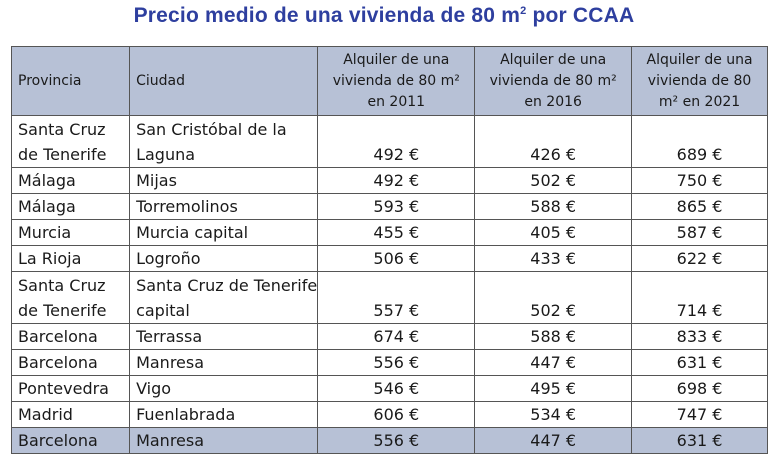  What do you see at coordinates (699, 414) in the screenshot?
I see `cell-2021: 747 €` at bounding box center [699, 414].